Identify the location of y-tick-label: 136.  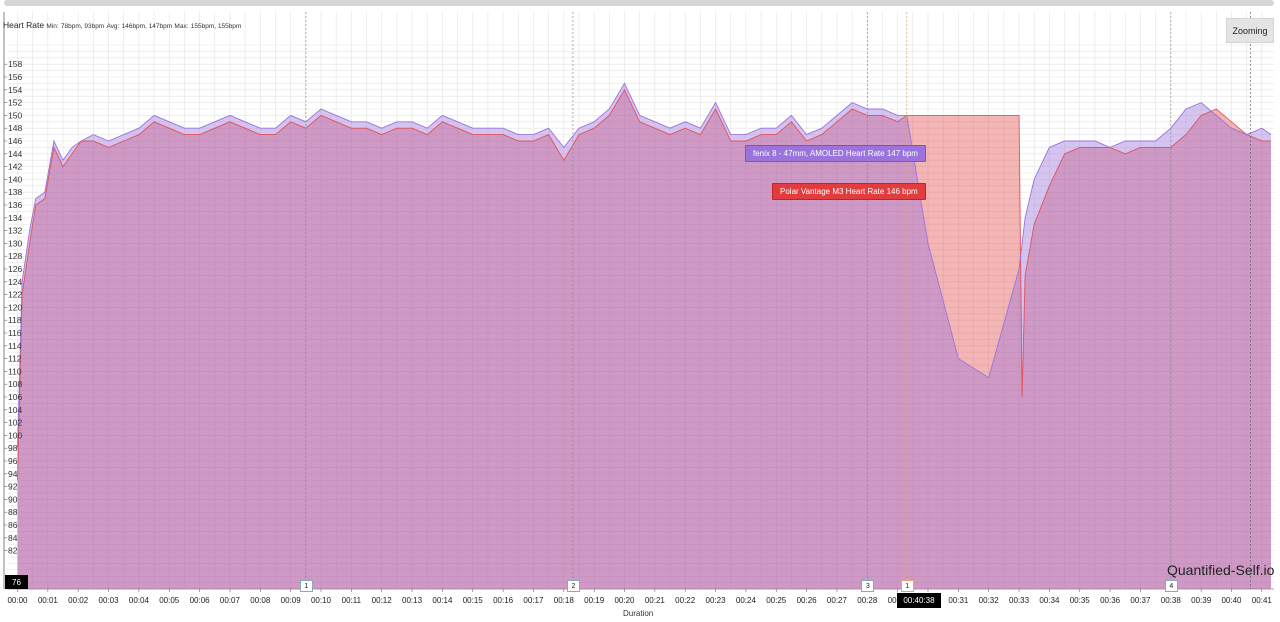
(15, 205).